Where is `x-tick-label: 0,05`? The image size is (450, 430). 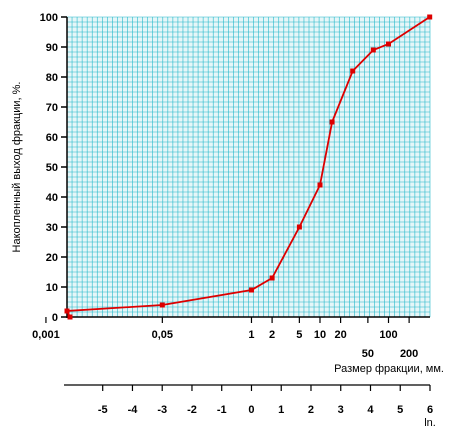
x-tick-label: 0,05 is located at coordinates (162, 335).